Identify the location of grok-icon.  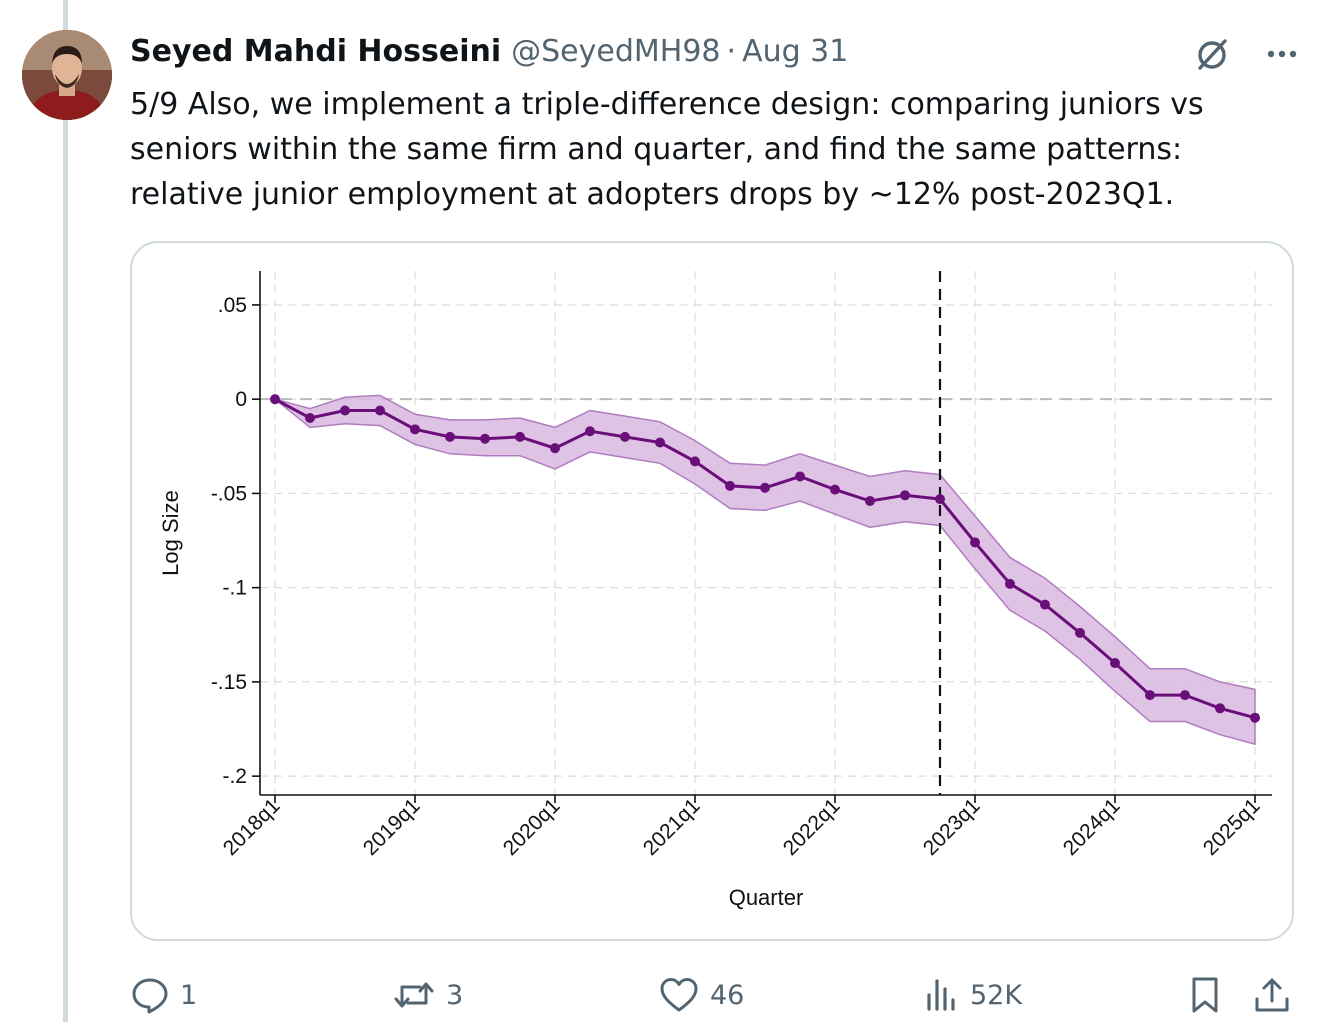
(1212, 54).